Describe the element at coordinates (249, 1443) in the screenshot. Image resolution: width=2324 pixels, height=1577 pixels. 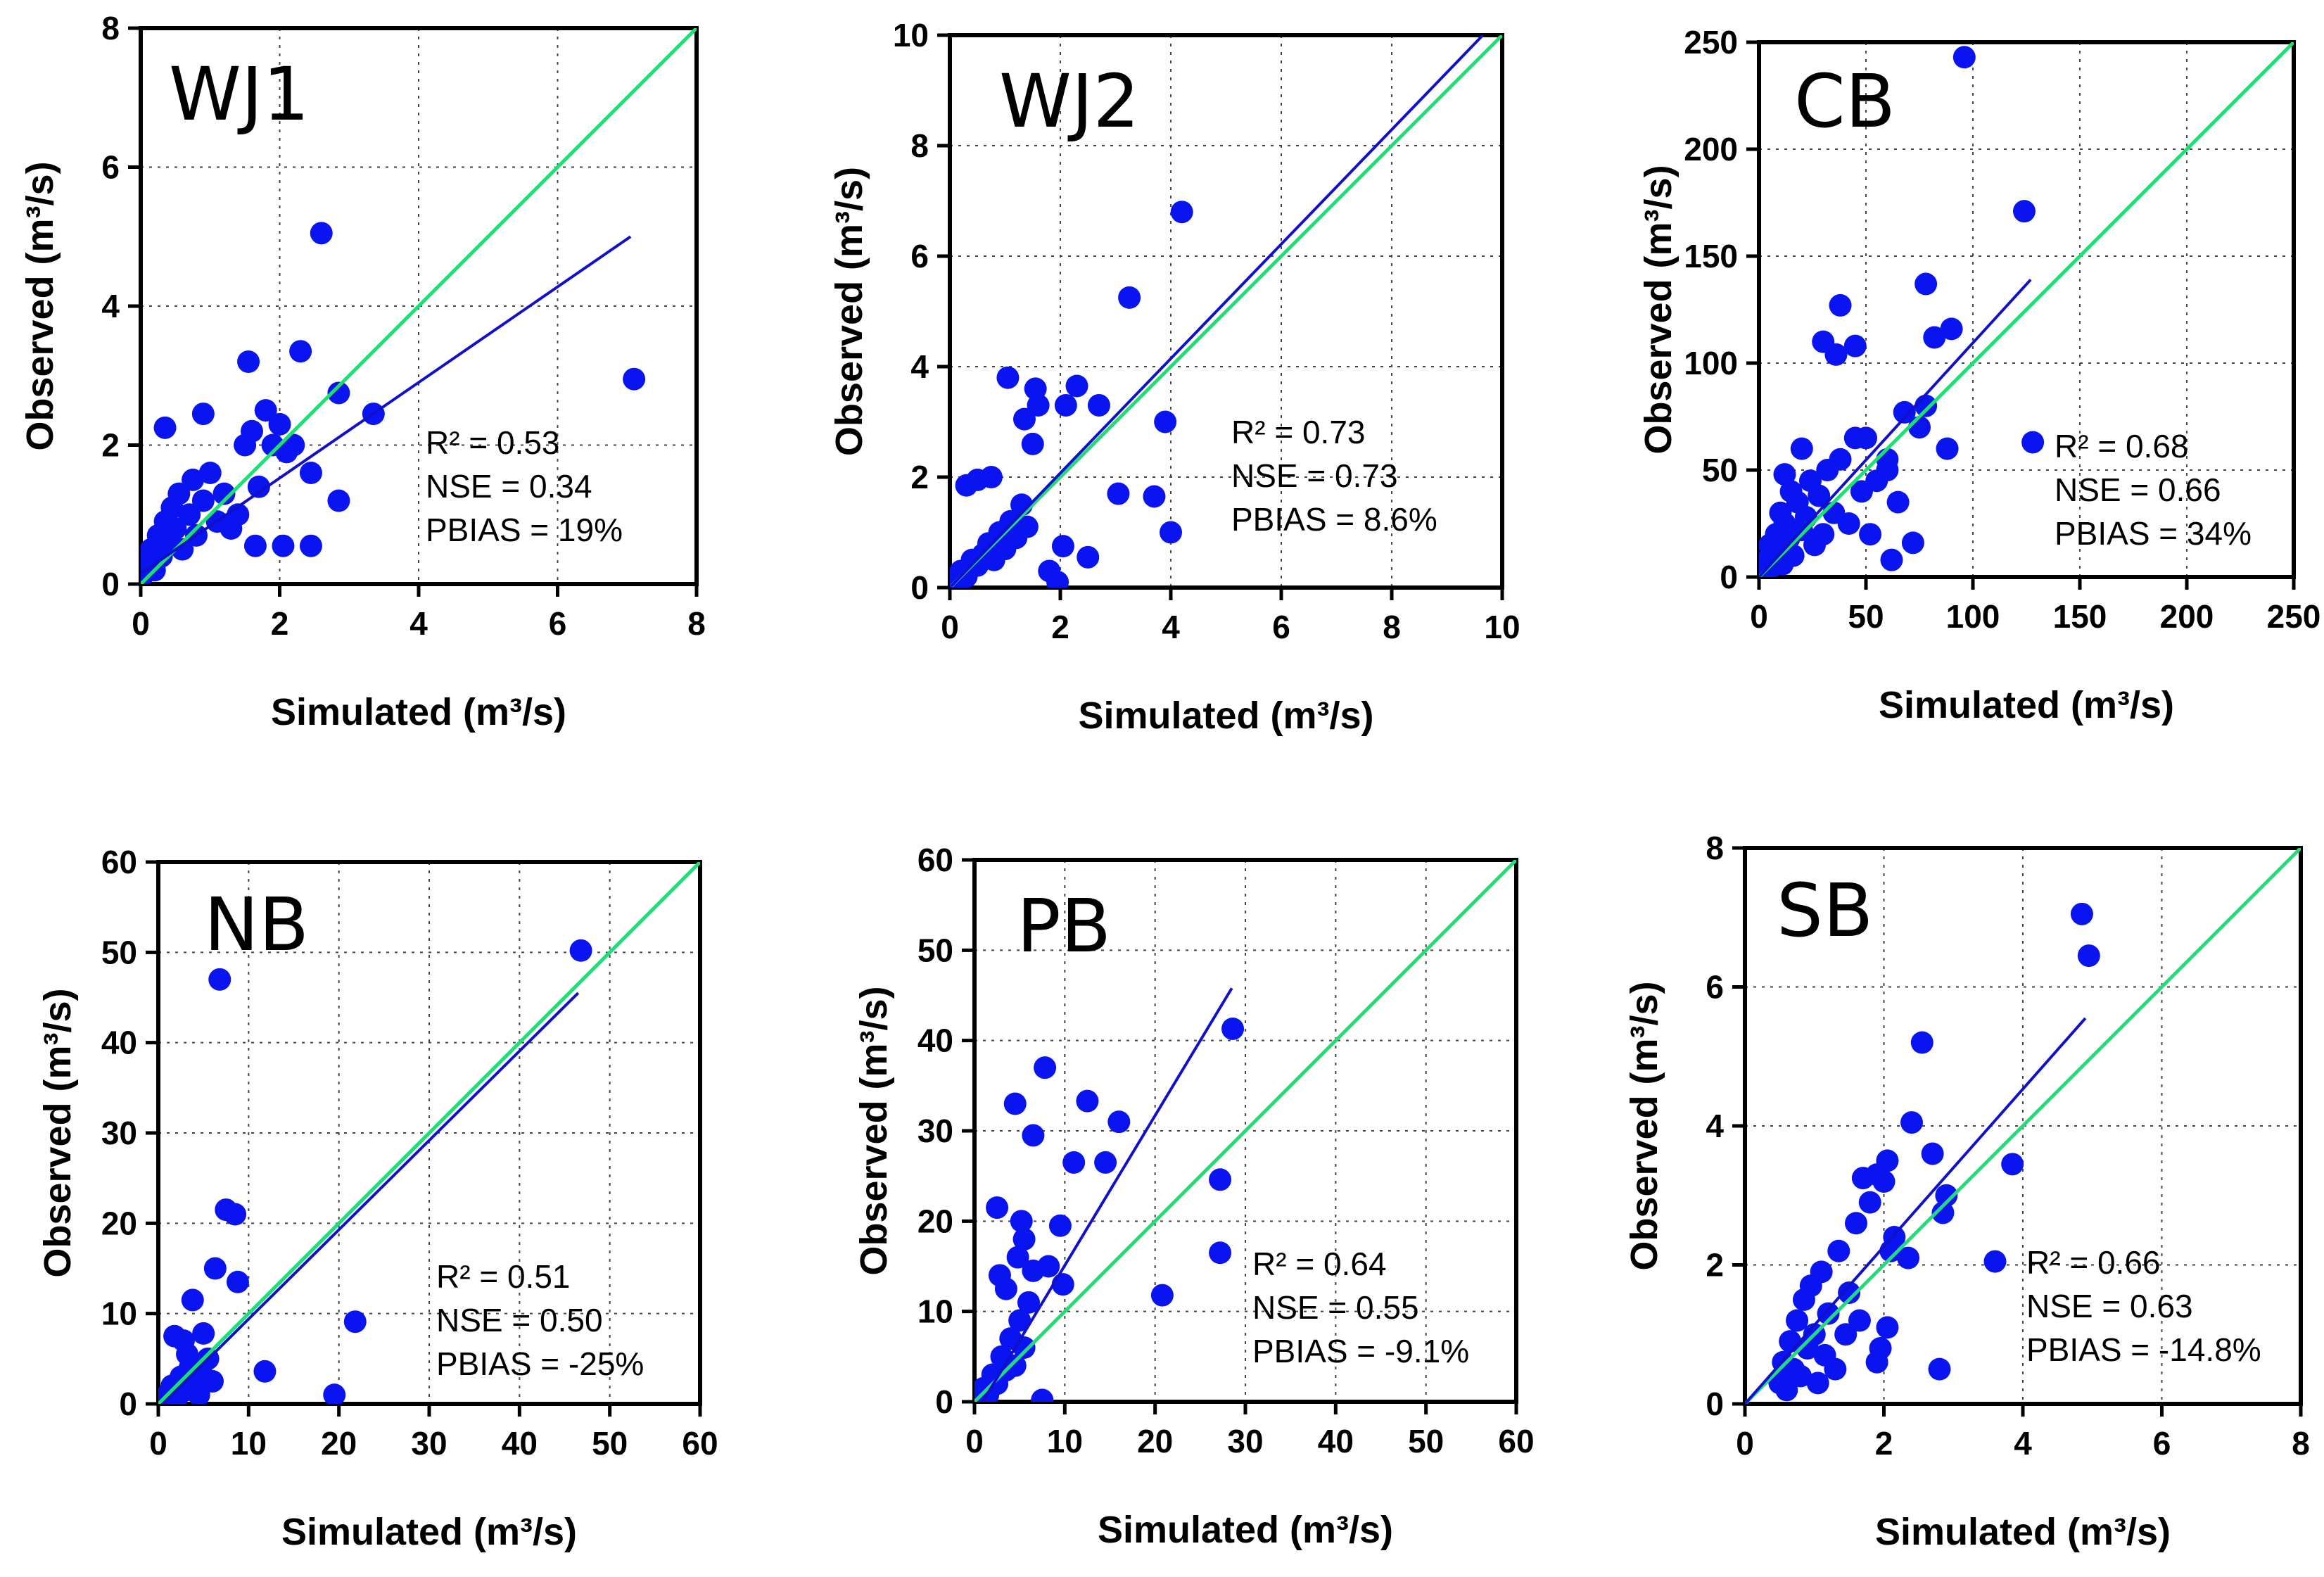
I see `x-tick-label: 10` at that location.